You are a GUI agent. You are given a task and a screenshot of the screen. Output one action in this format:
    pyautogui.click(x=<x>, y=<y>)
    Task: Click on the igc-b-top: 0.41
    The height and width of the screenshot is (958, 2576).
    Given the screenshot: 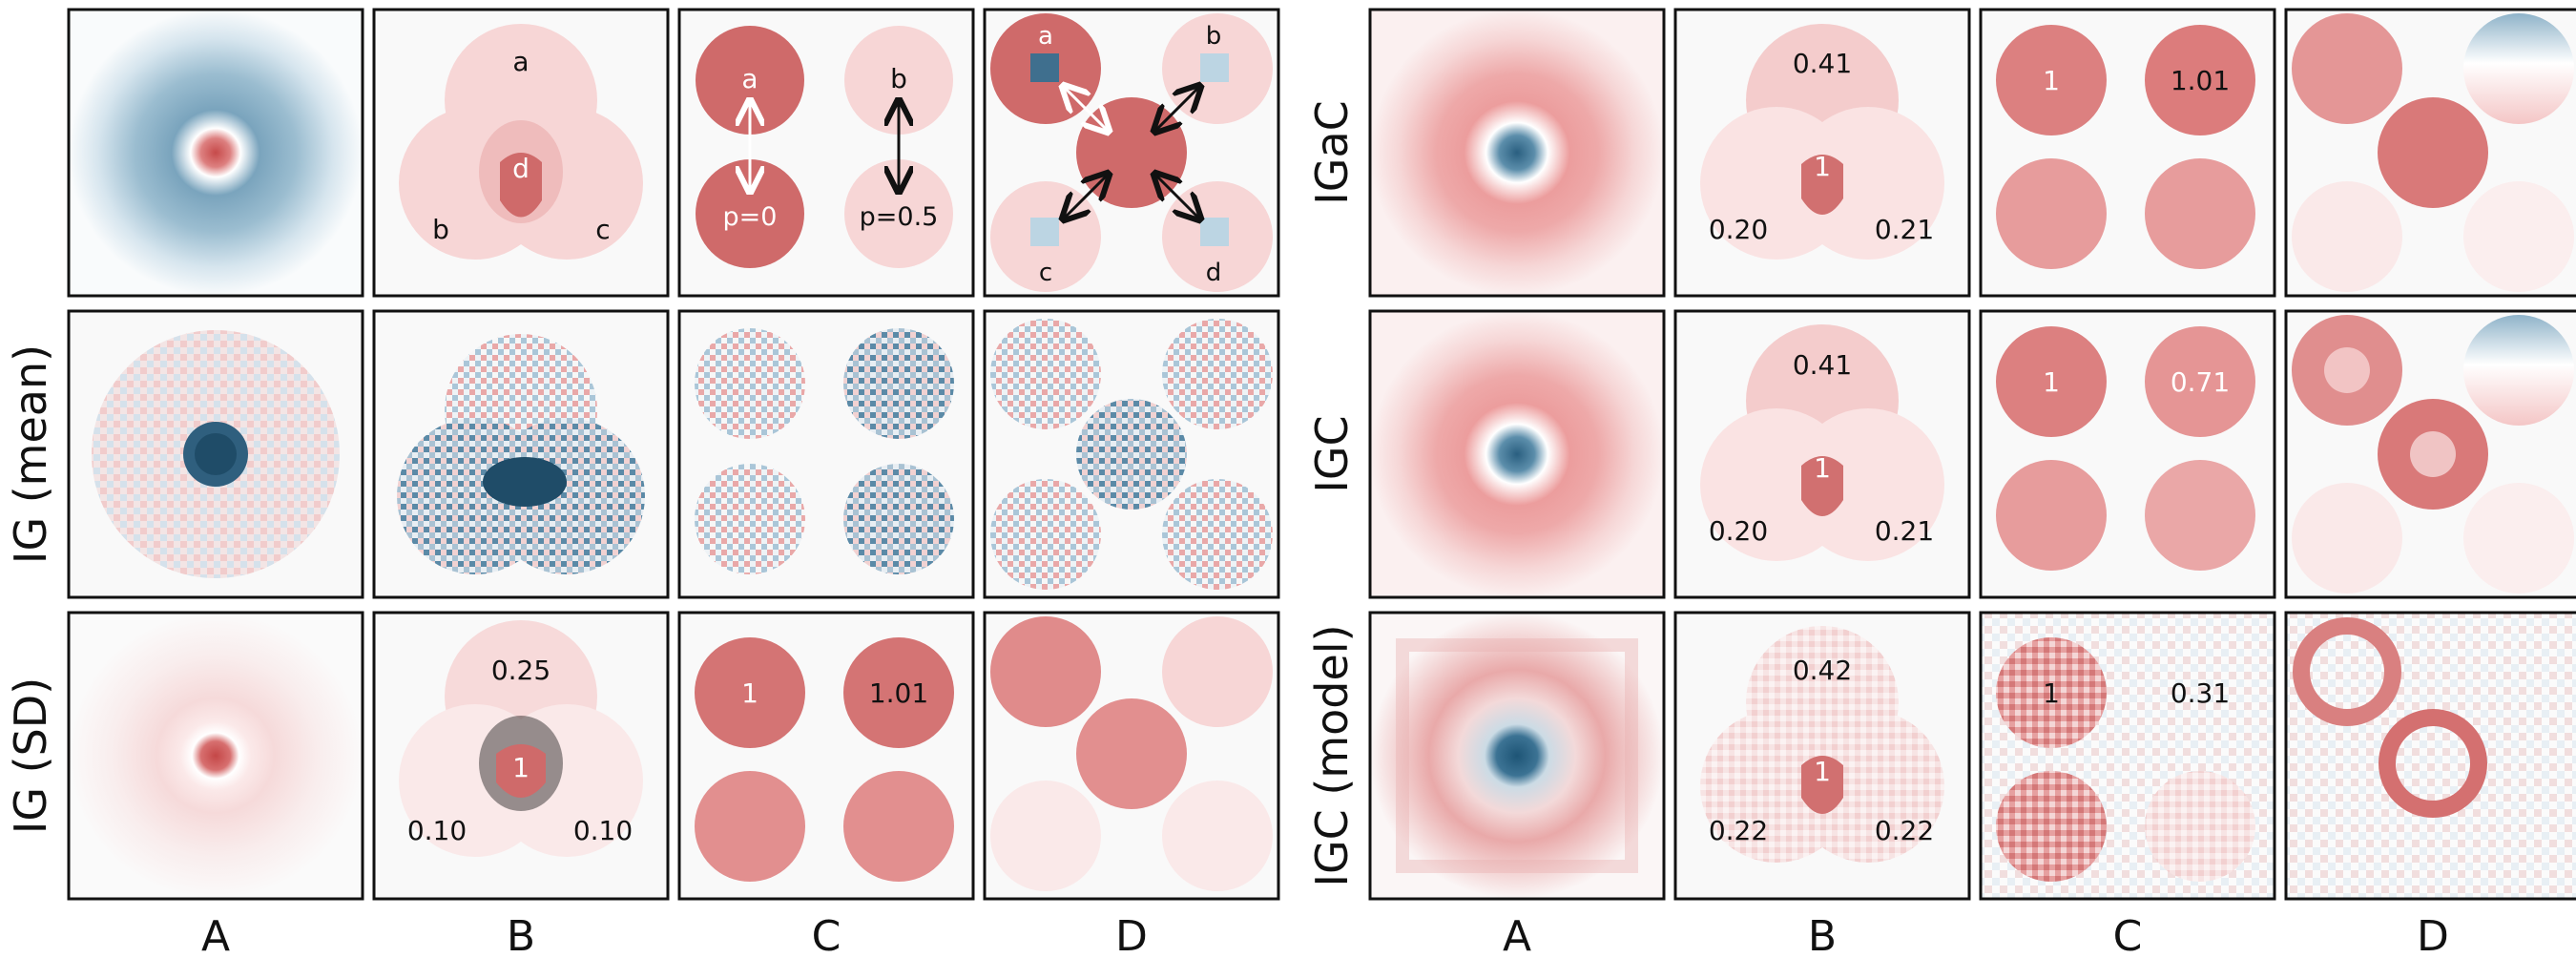 What is the action you would take?
    pyautogui.click(x=1822, y=365)
    